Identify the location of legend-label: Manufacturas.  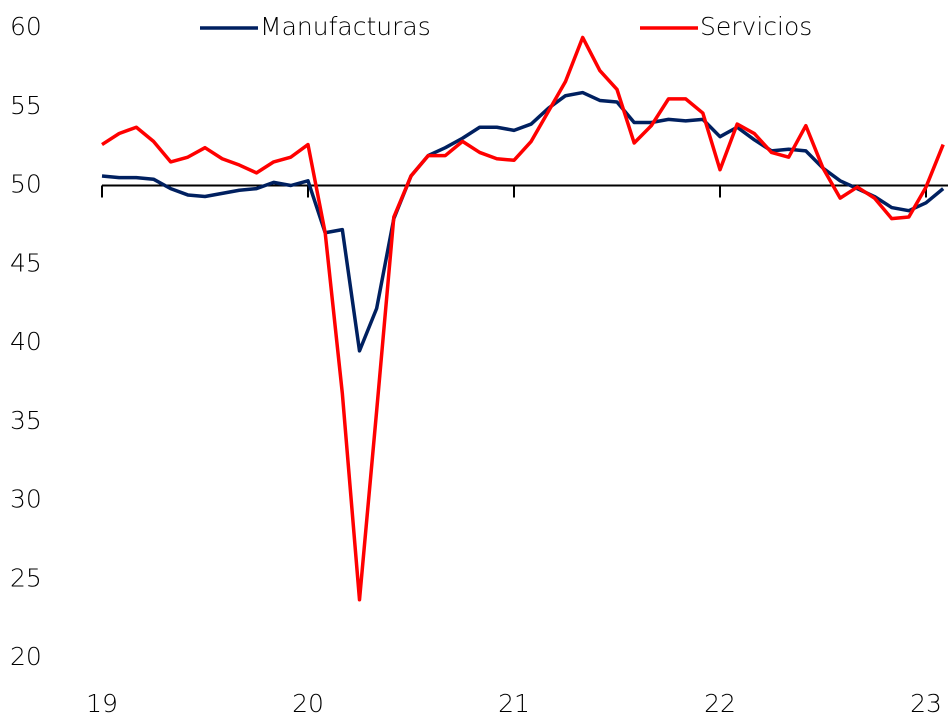
(345, 26).